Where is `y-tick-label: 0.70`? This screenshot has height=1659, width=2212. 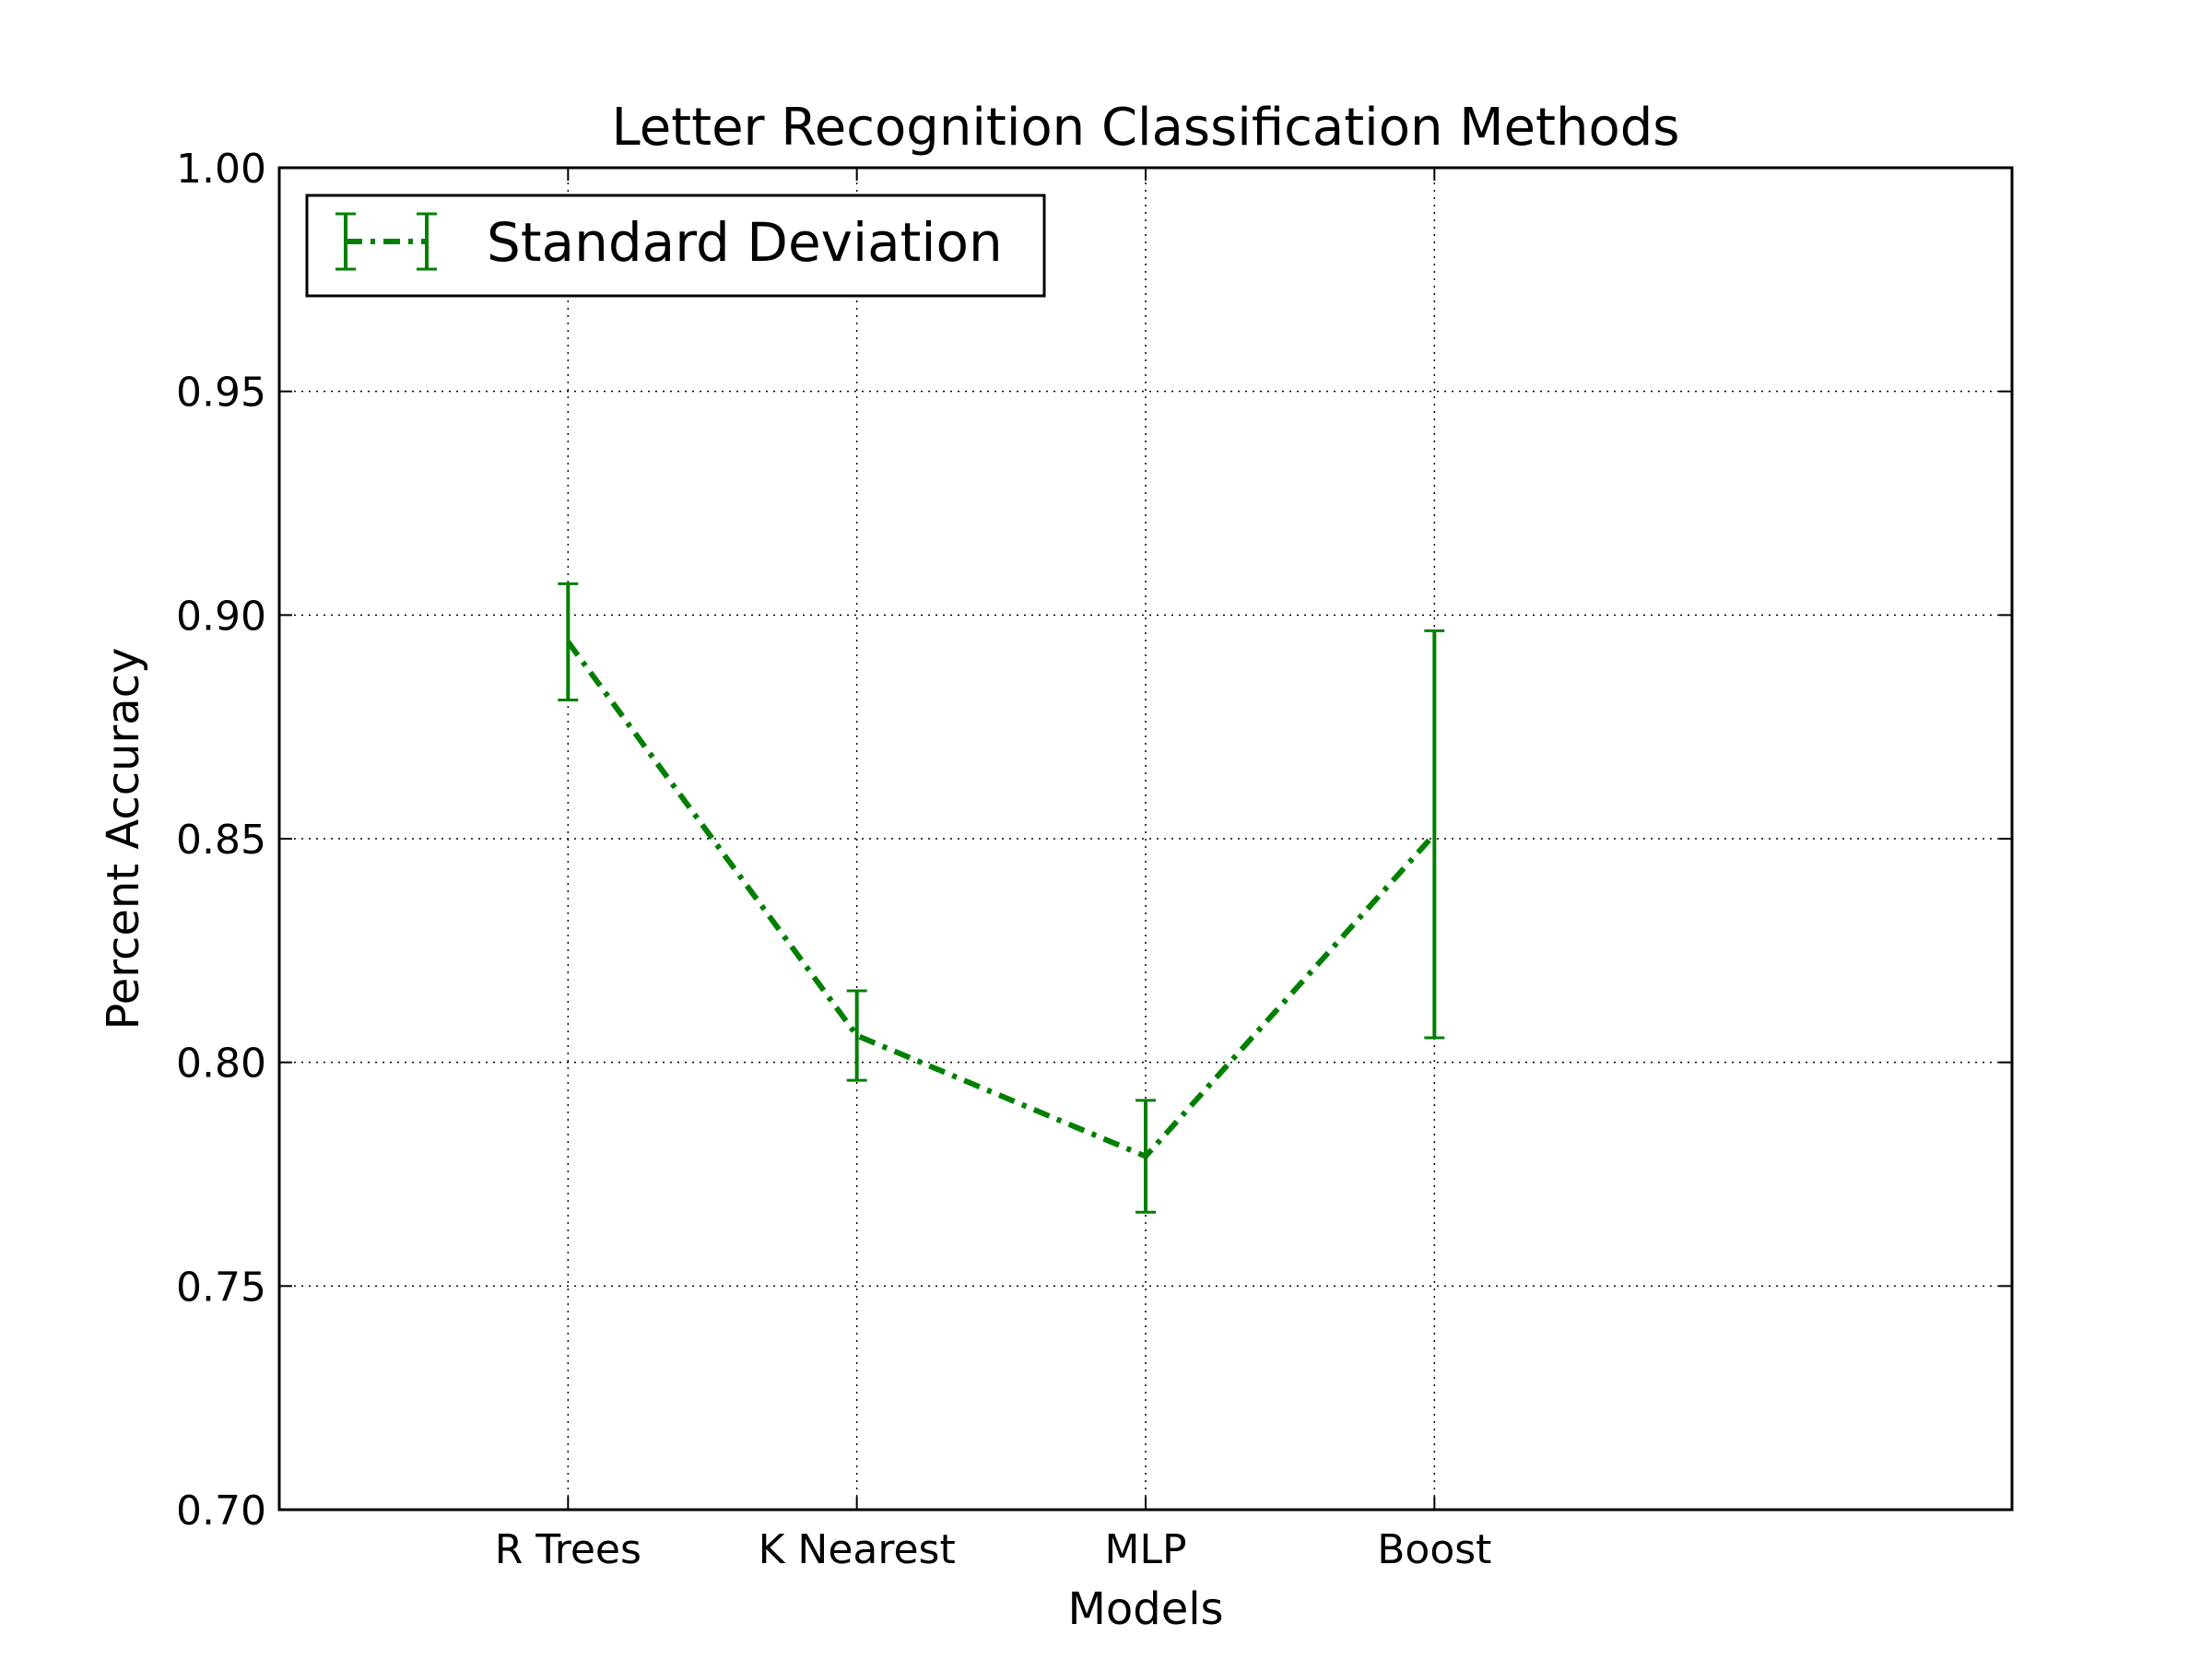 y-tick-label: 0.70 is located at coordinates (221, 1511).